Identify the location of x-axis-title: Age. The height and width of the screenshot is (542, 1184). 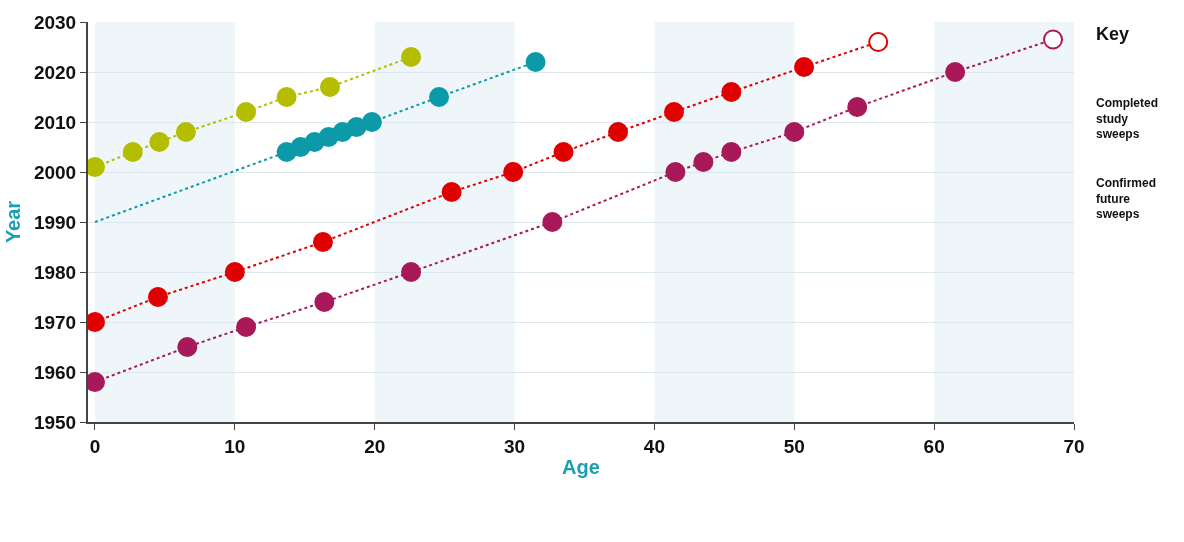
(581, 466).